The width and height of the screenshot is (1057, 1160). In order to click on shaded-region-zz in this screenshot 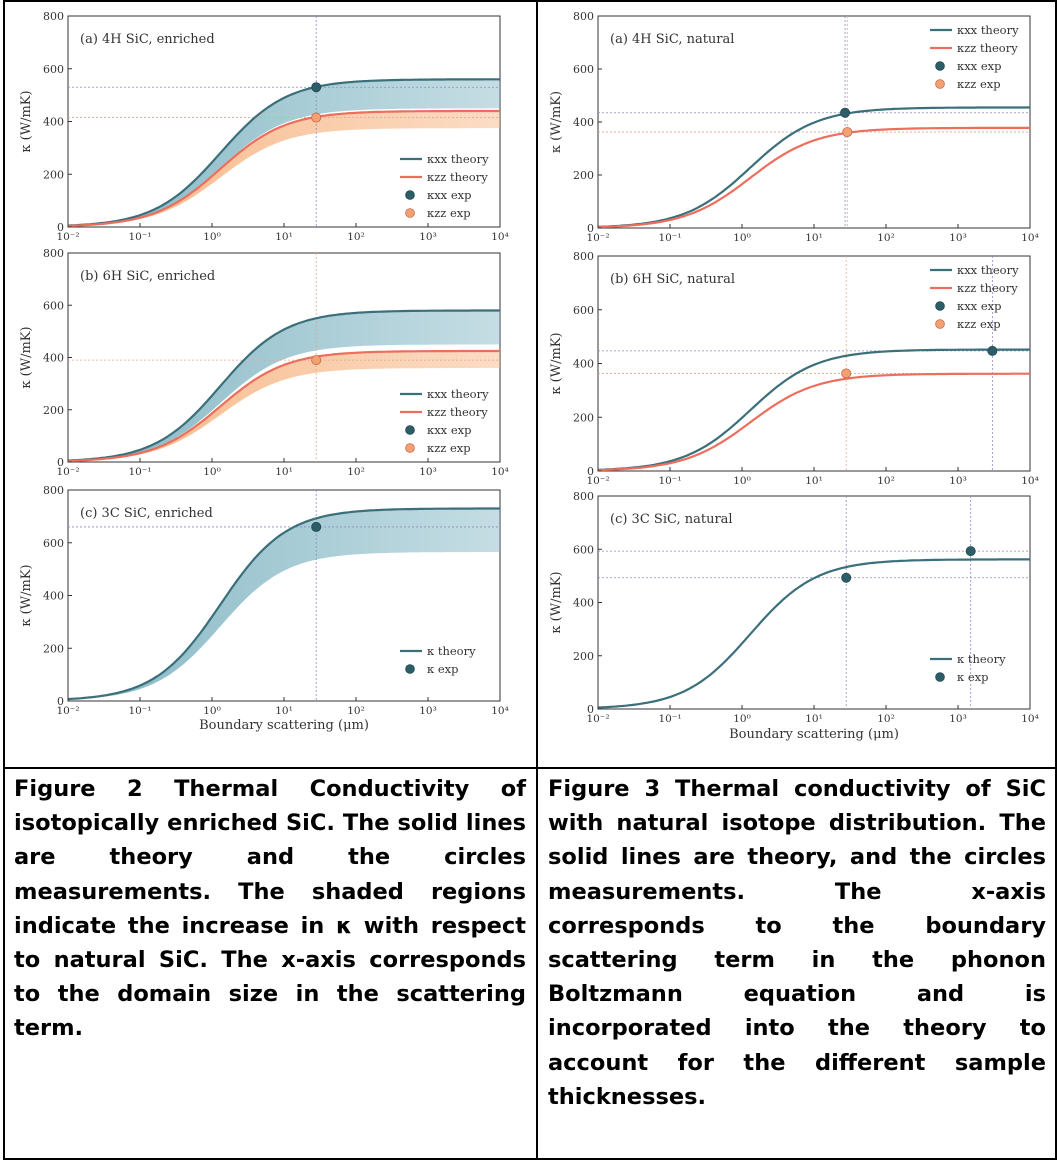, I will do `click(284, 168)`.